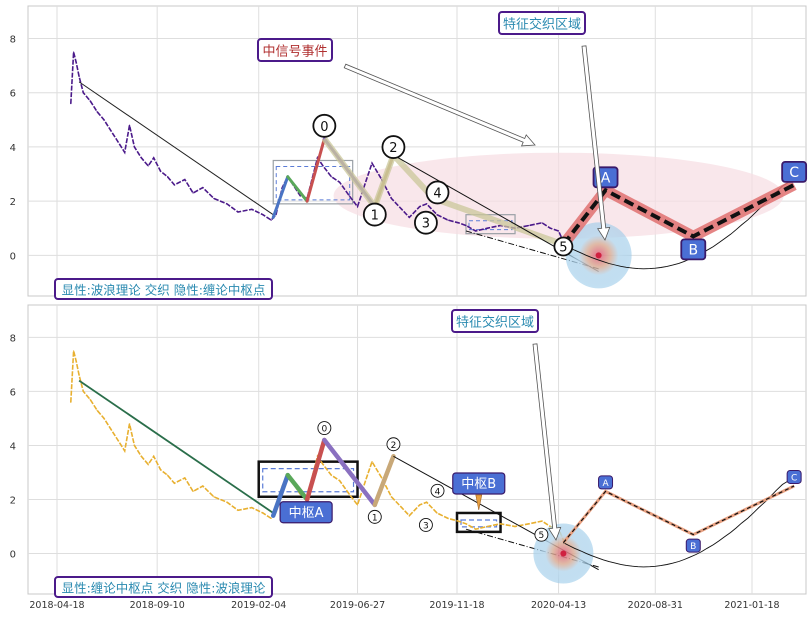 This screenshot has height=621, width=811. I want to click on x-tick-label: 2019-11-18, so click(456, 605).